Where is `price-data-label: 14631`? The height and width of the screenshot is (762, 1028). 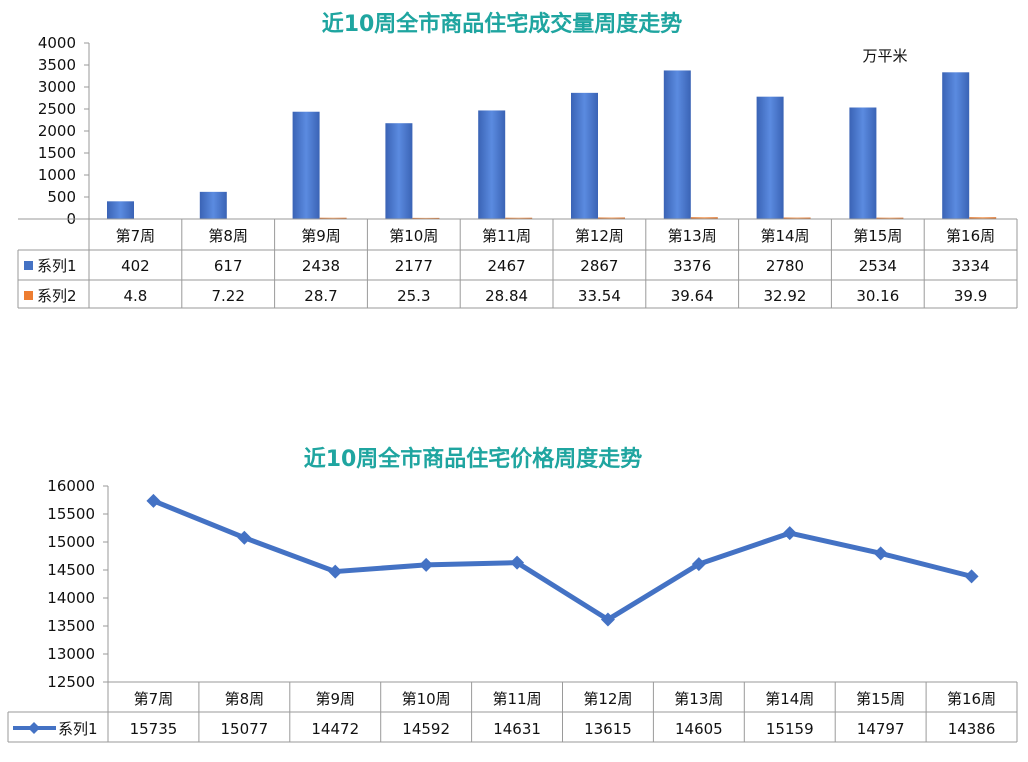
price-data-label: 14631 is located at coordinates (517, 729).